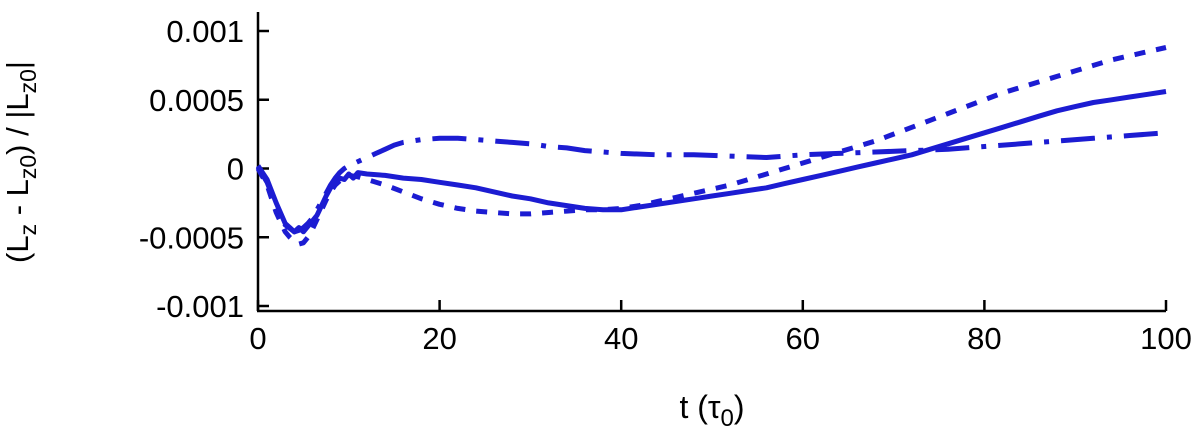  Describe the element at coordinates (727, 418) in the screenshot. I see `axis-label-part: 0` at that location.